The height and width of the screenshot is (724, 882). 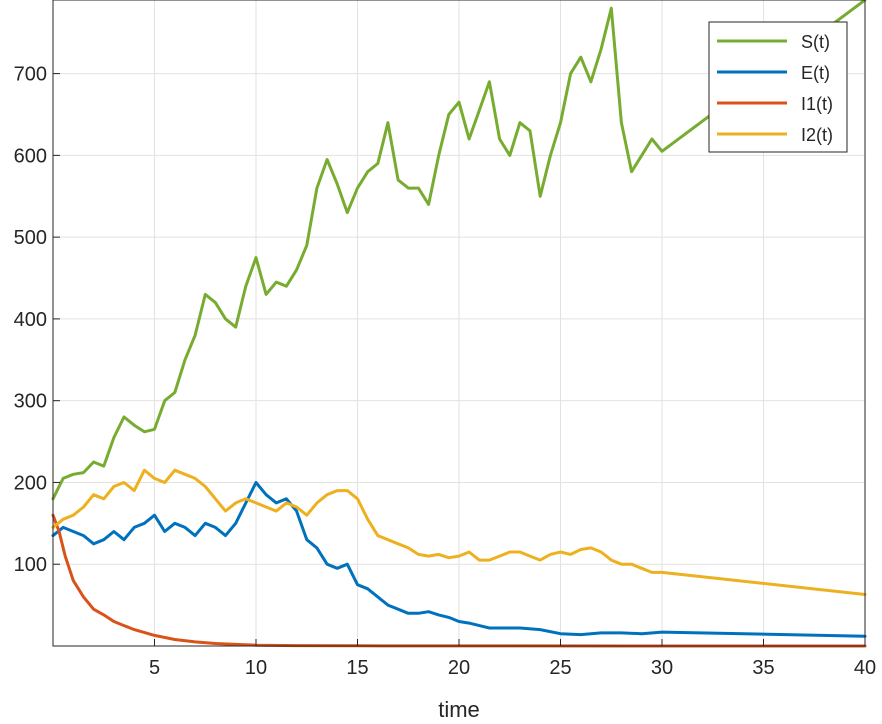 I want to click on x-tick-label: 10, so click(x=256, y=668).